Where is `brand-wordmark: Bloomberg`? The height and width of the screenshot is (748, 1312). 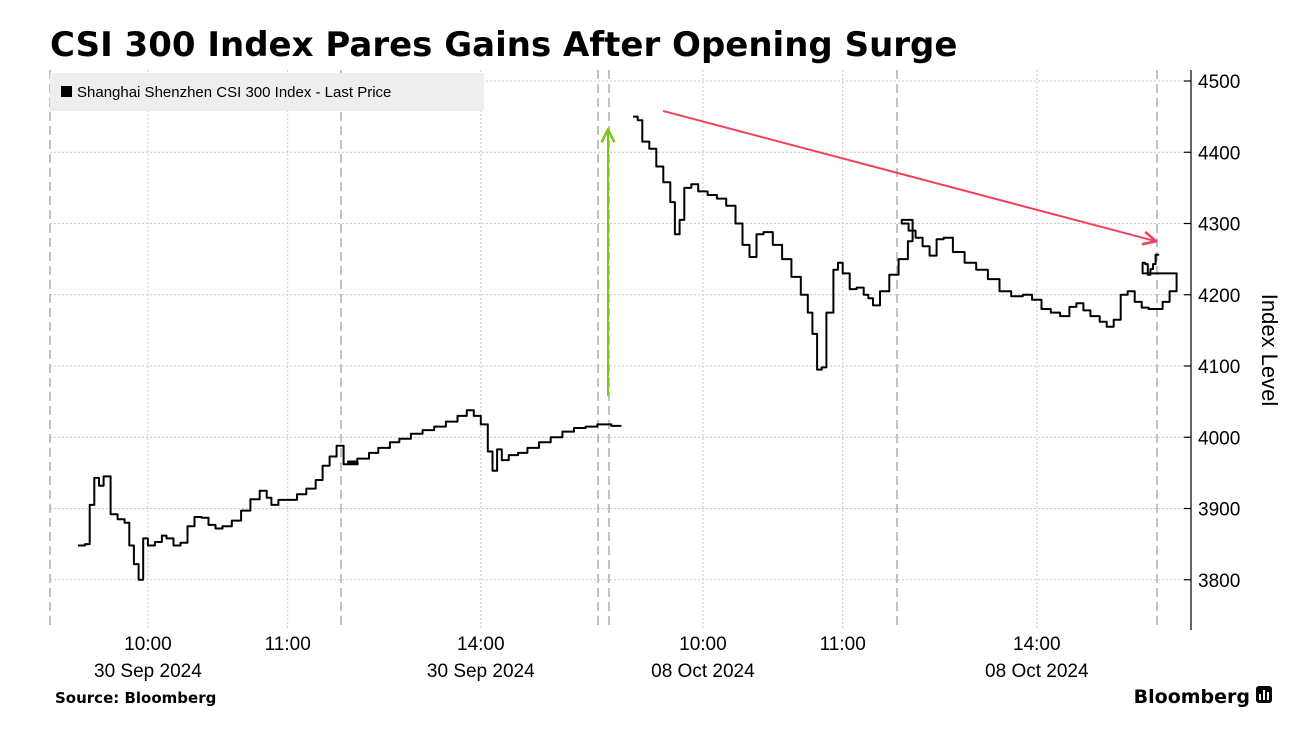 brand-wordmark: Bloomberg is located at coordinates (1192, 697).